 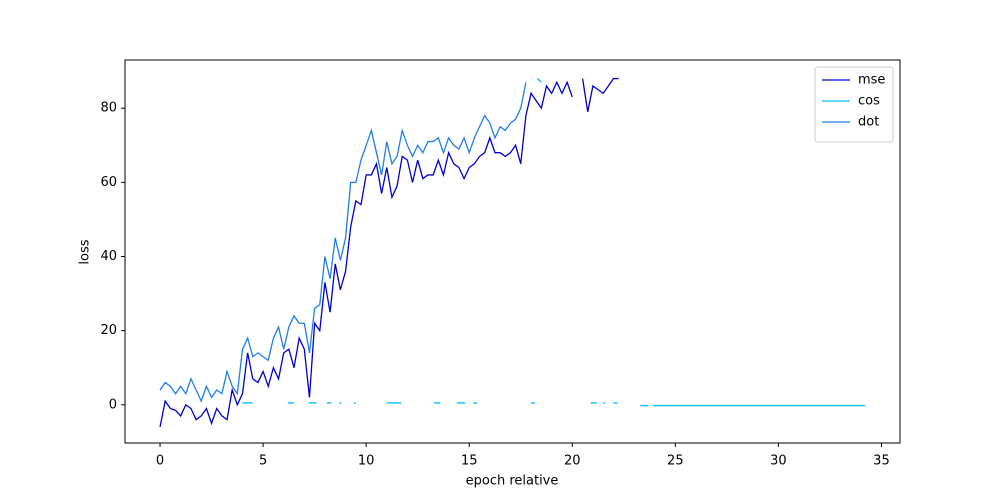 I want to click on y-tick-label: 60, so click(x=108, y=182).